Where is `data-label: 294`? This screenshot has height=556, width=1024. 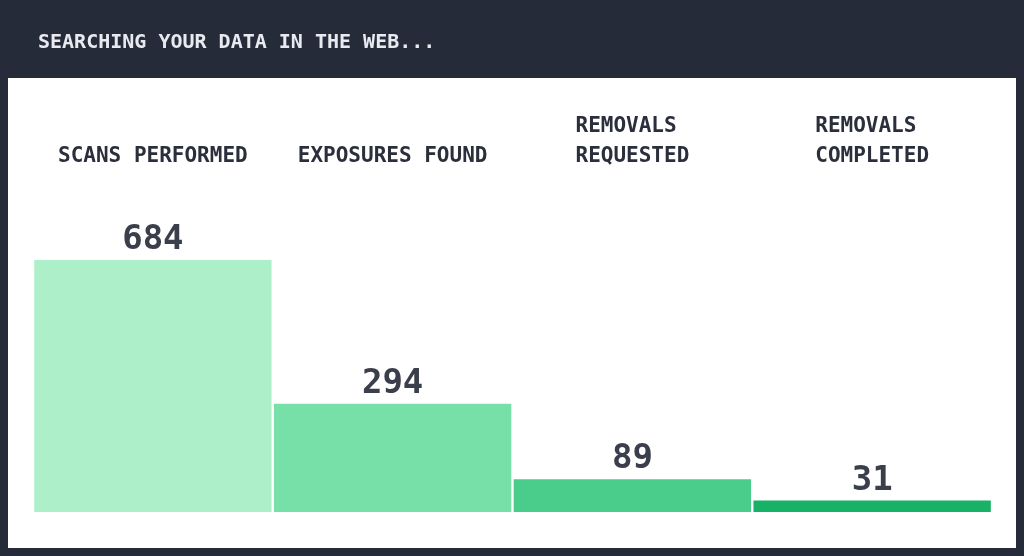
data-label: 294 is located at coordinates (392, 380).